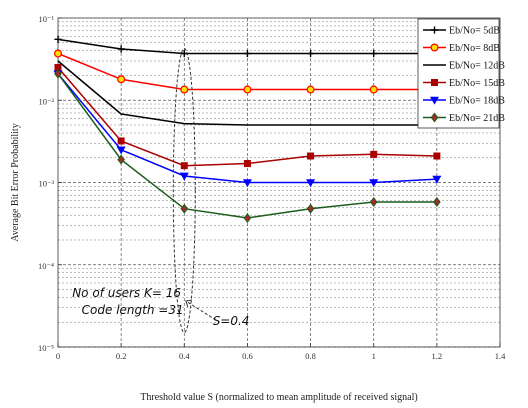 The image size is (528, 408). I want to click on x-tick-label: 0.8, so click(310, 356).